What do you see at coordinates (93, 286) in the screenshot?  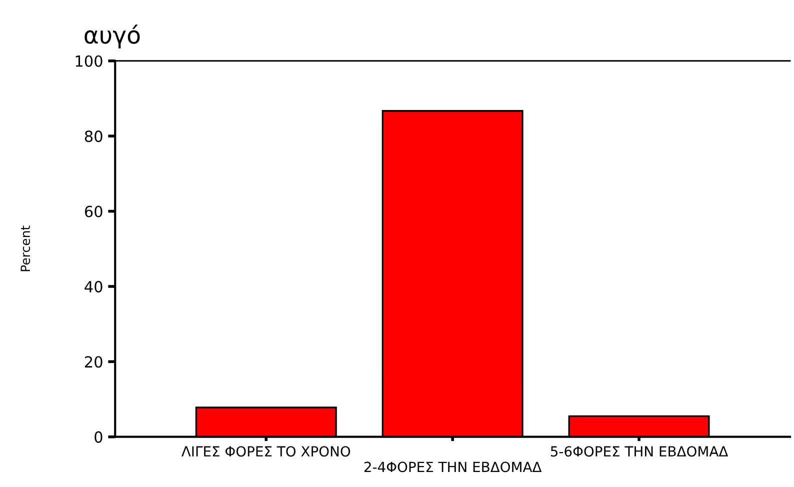 I see `y-tick-label: 40` at bounding box center [93, 286].